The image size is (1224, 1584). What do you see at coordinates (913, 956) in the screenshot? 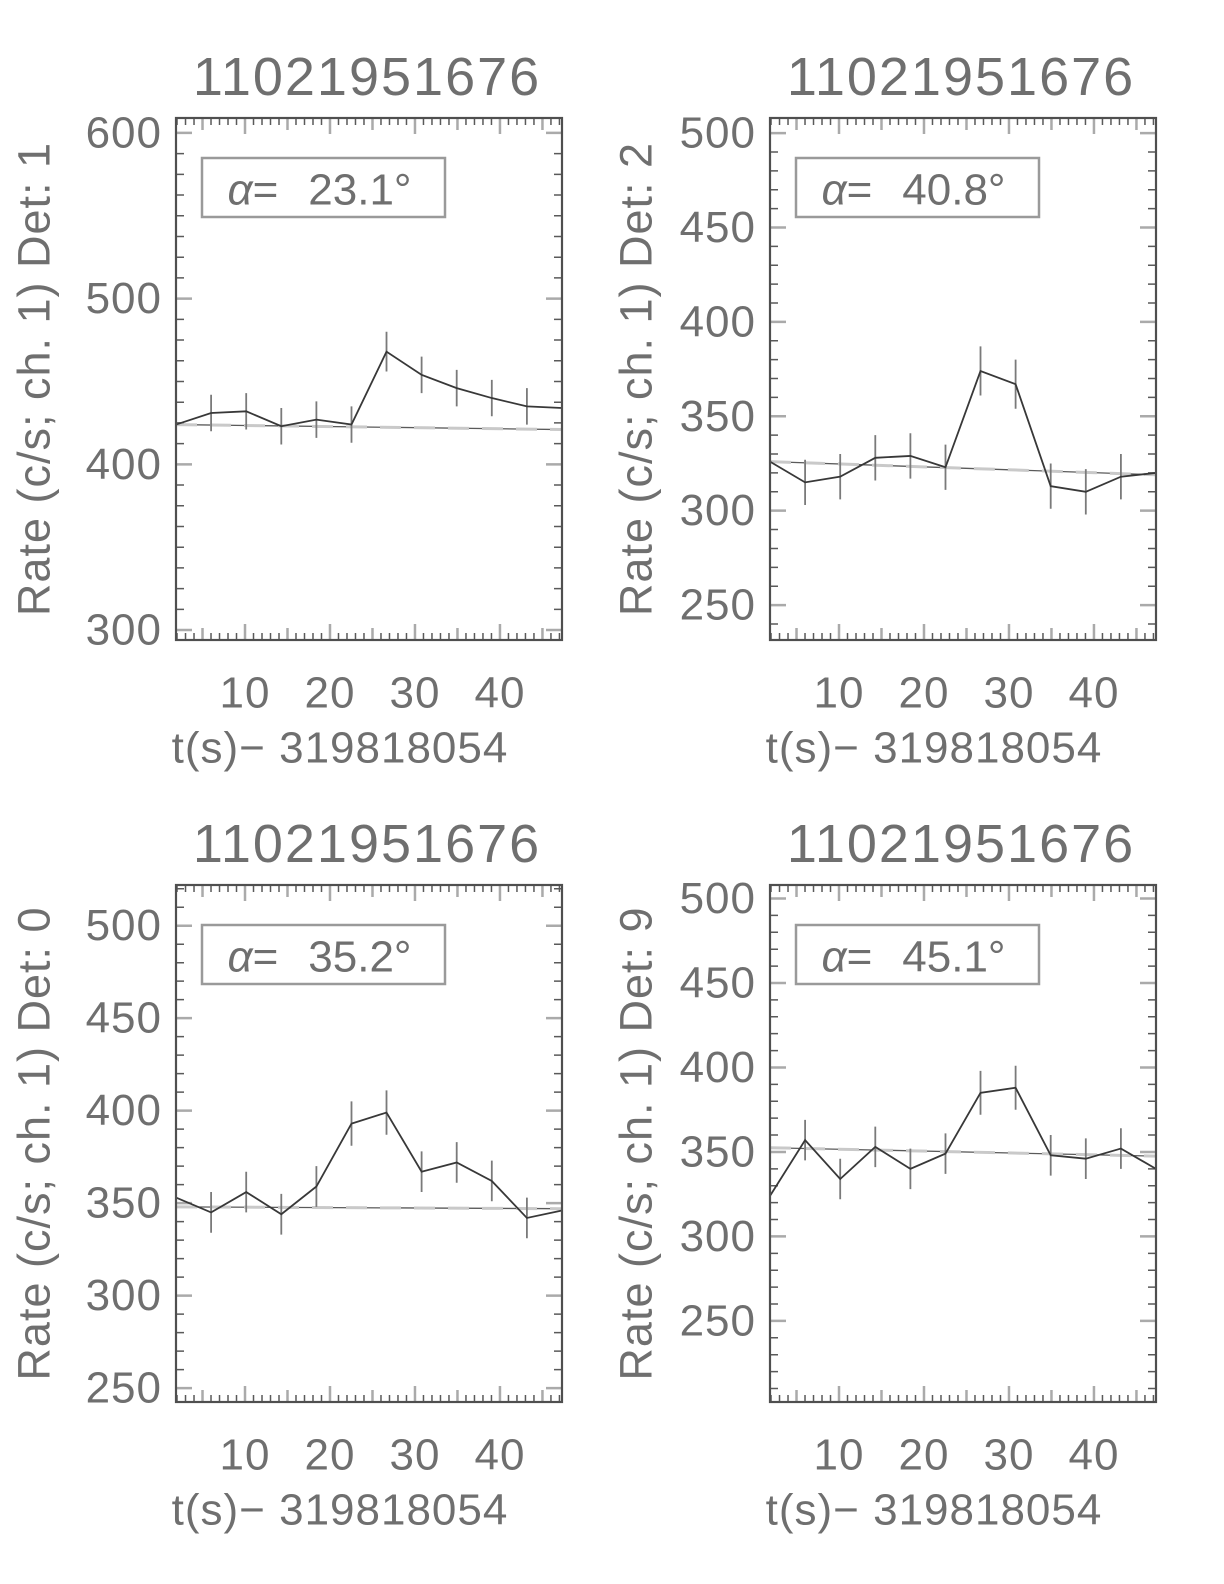
I see `alpha-annotation: α= 45.1°` at bounding box center [913, 956].